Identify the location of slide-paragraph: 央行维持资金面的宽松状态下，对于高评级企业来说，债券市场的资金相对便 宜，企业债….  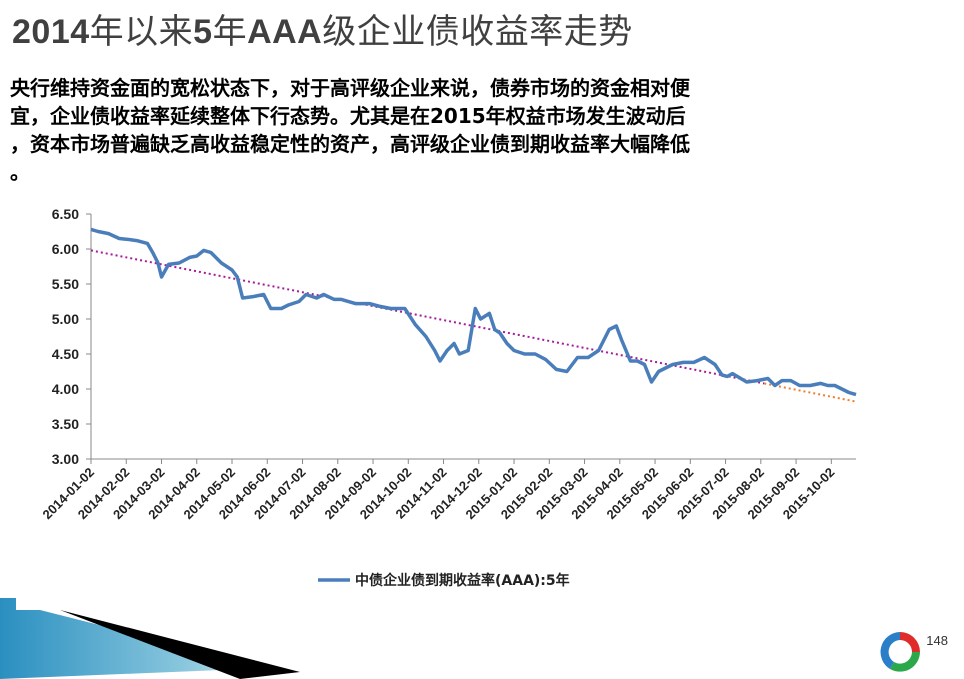
(350, 130).